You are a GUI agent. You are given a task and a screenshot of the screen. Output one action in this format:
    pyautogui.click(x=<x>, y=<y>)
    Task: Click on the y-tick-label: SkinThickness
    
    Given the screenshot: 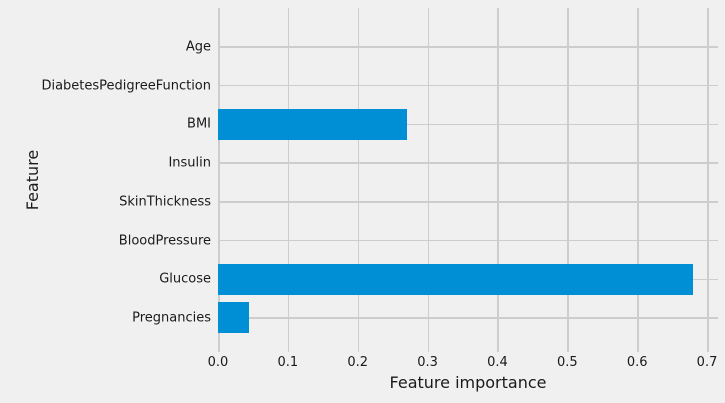 What is the action you would take?
    pyautogui.click(x=165, y=202)
    